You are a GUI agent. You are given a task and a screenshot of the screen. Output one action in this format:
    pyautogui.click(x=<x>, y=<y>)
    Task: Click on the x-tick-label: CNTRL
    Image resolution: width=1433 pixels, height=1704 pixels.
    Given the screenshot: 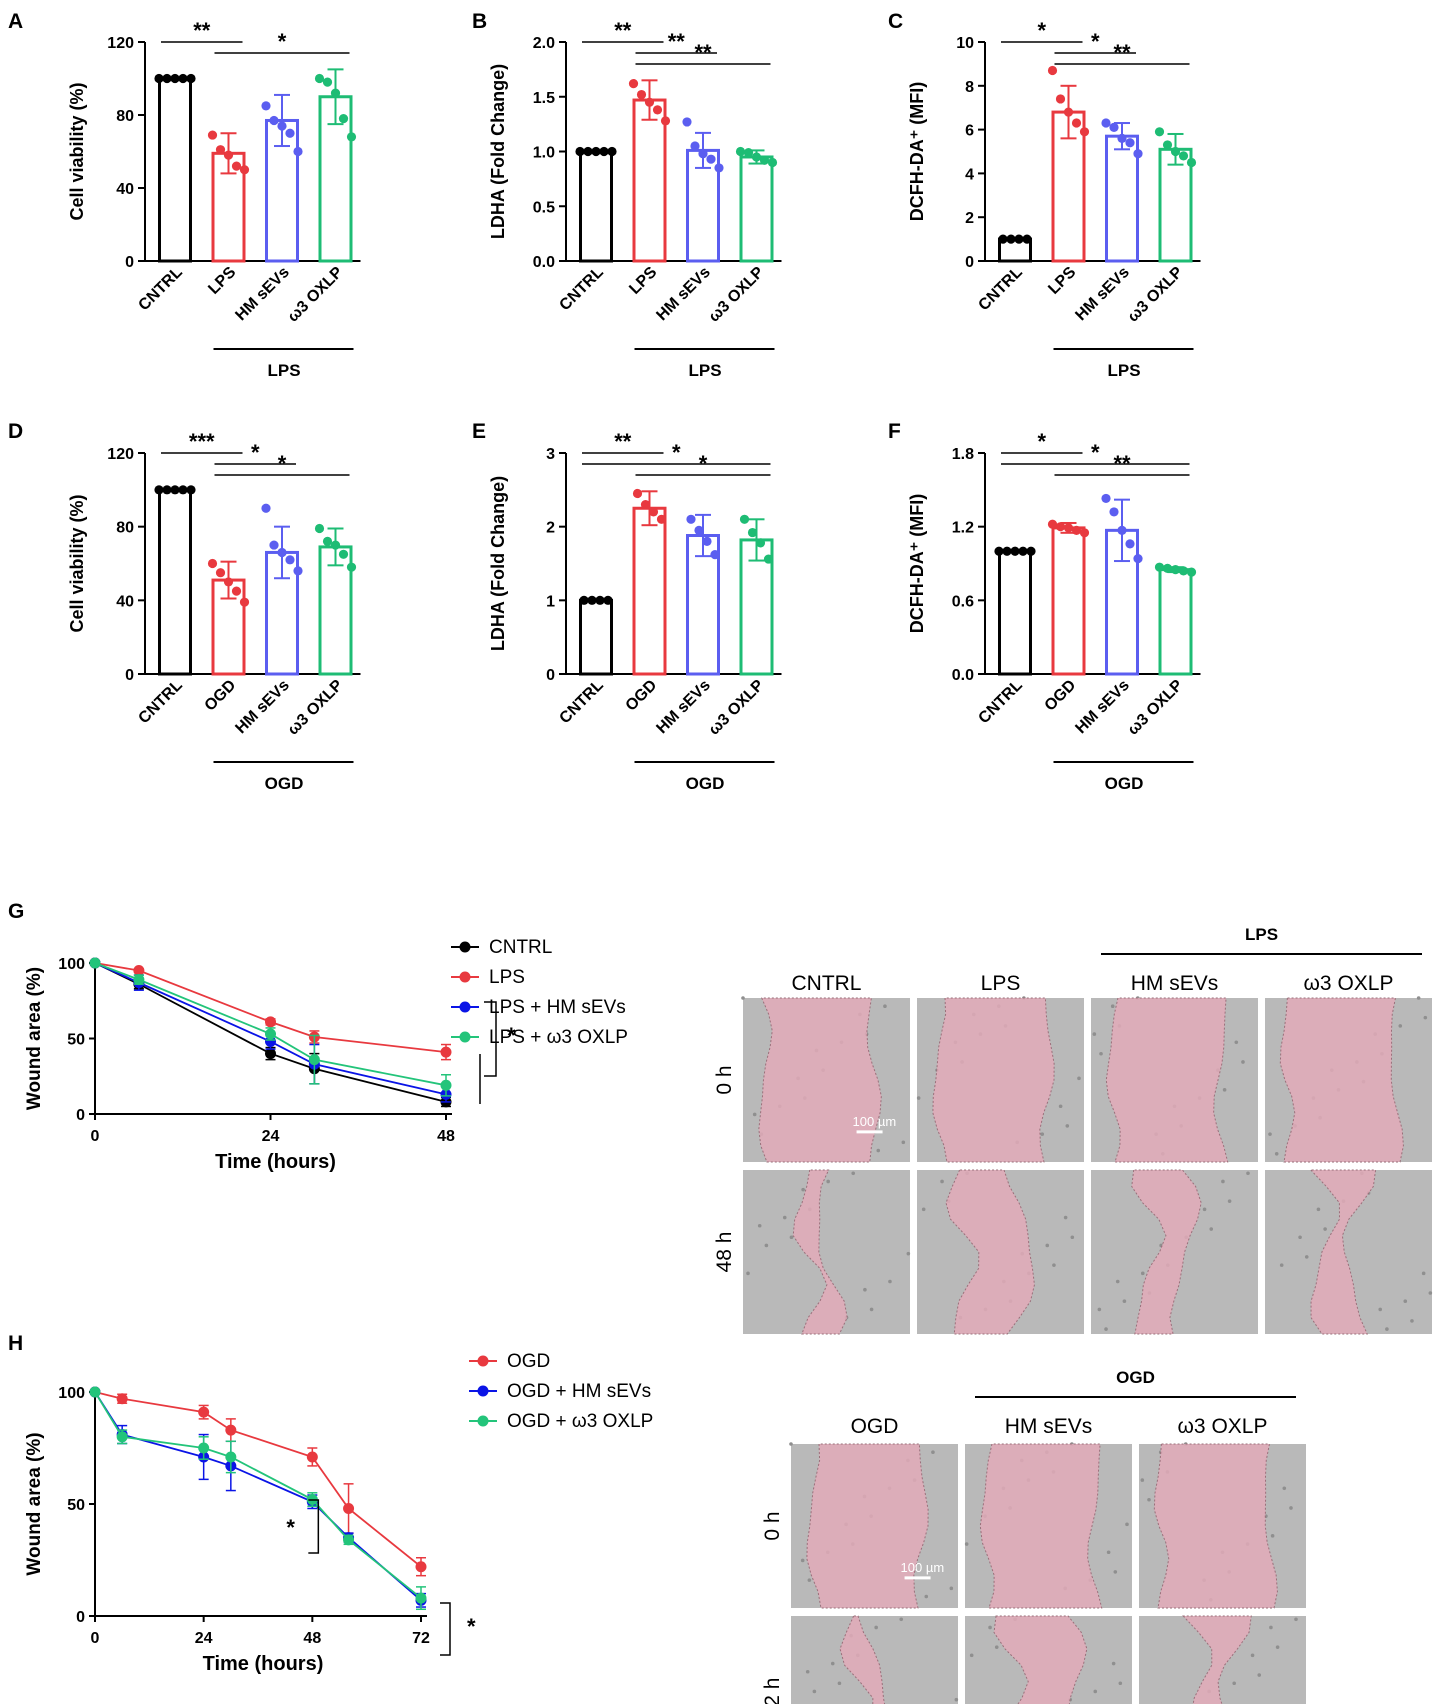 What is the action you would take?
    pyautogui.click(x=160, y=289)
    